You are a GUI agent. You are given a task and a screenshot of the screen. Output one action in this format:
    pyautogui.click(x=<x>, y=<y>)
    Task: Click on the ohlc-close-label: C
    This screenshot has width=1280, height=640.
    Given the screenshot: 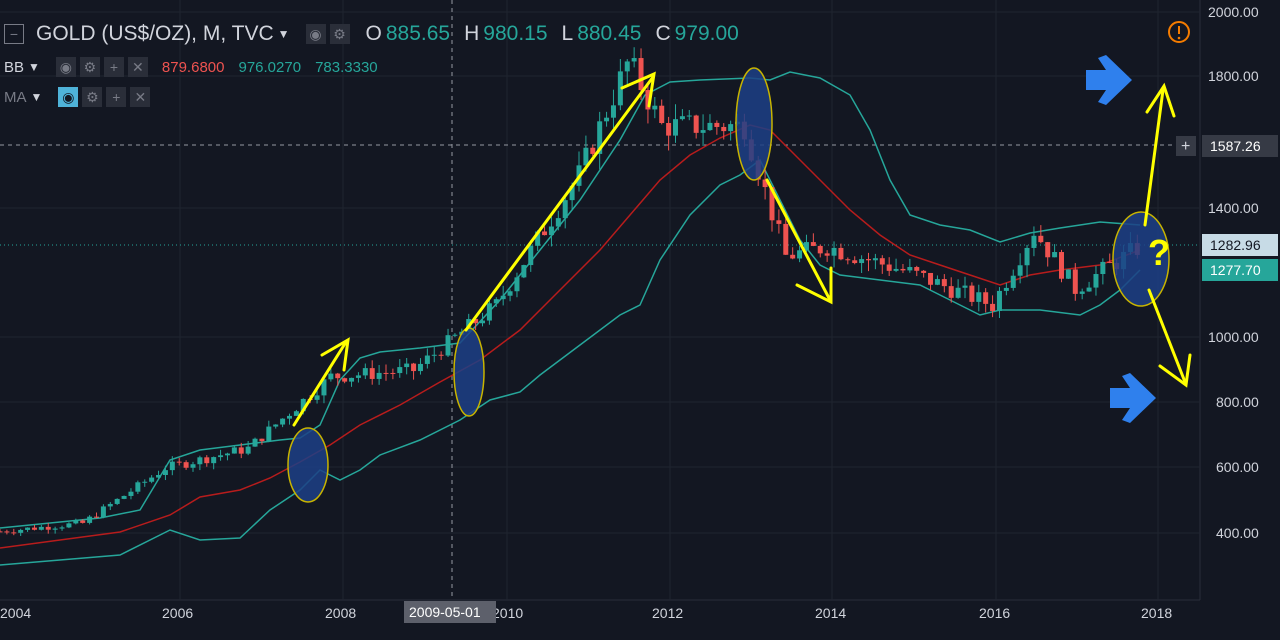 What is the action you would take?
    pyautogui.click(x=663, y=33)
    